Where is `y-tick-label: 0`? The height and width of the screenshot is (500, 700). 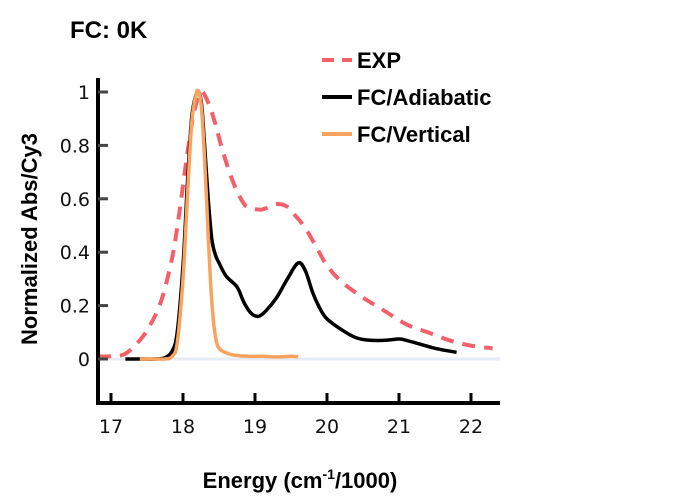
y-tick-label: 0 is located at coordinates (84, 360).